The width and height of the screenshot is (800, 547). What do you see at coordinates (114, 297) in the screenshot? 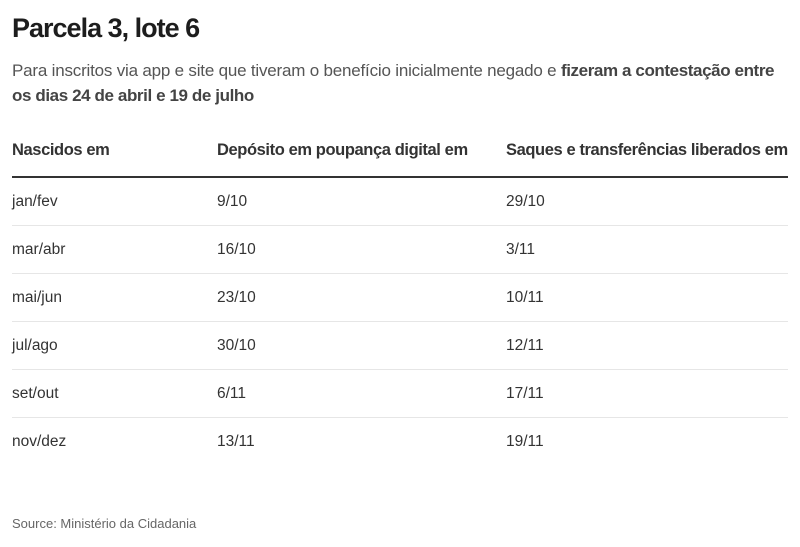
I see `birth-months-cell: mai/jun` at bounding box center [114, 297].